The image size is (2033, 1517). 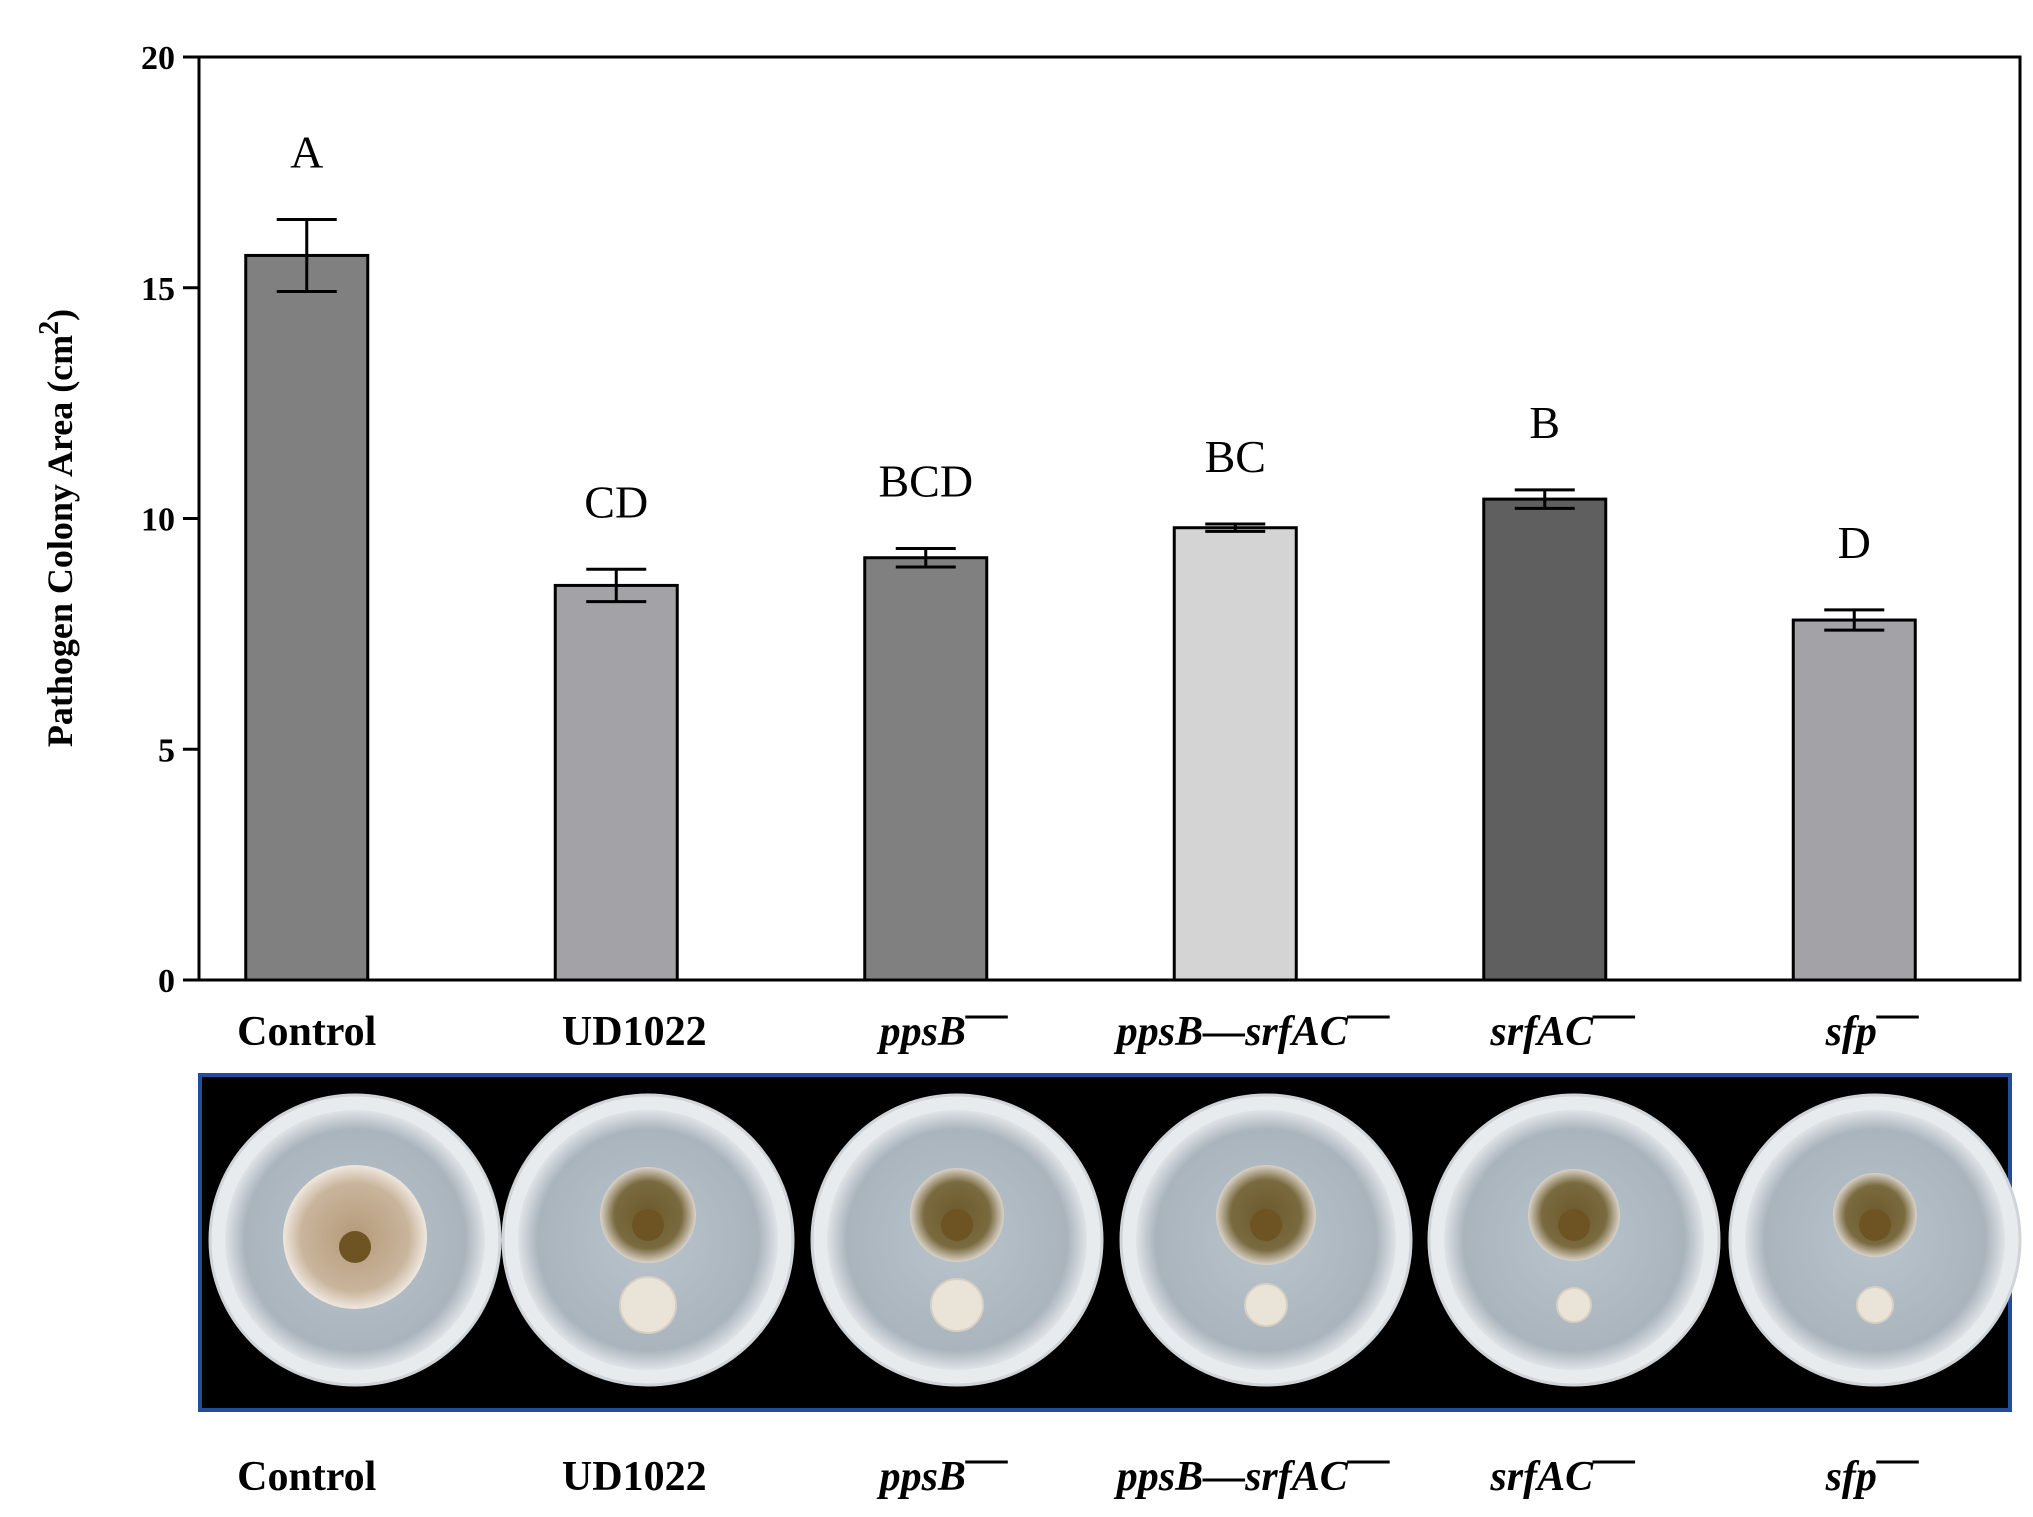 What do you see at coordinates (1235, 456) in the screenshot?
I see `significance-letter: BC` at bounding box center [1235, 456].